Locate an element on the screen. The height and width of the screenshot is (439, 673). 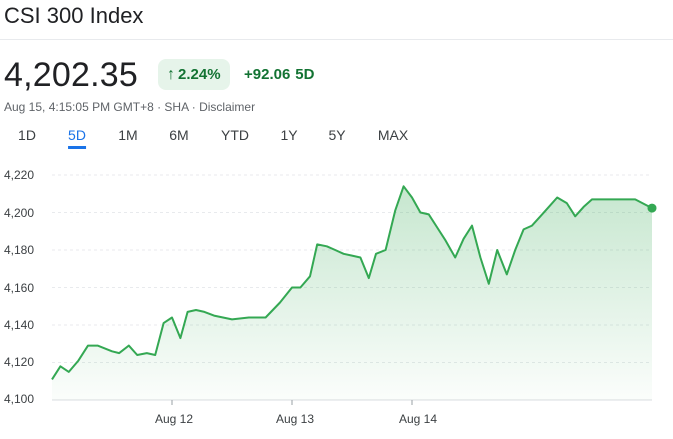
tab-1y: 1Y is located at coordinates (289, 135).